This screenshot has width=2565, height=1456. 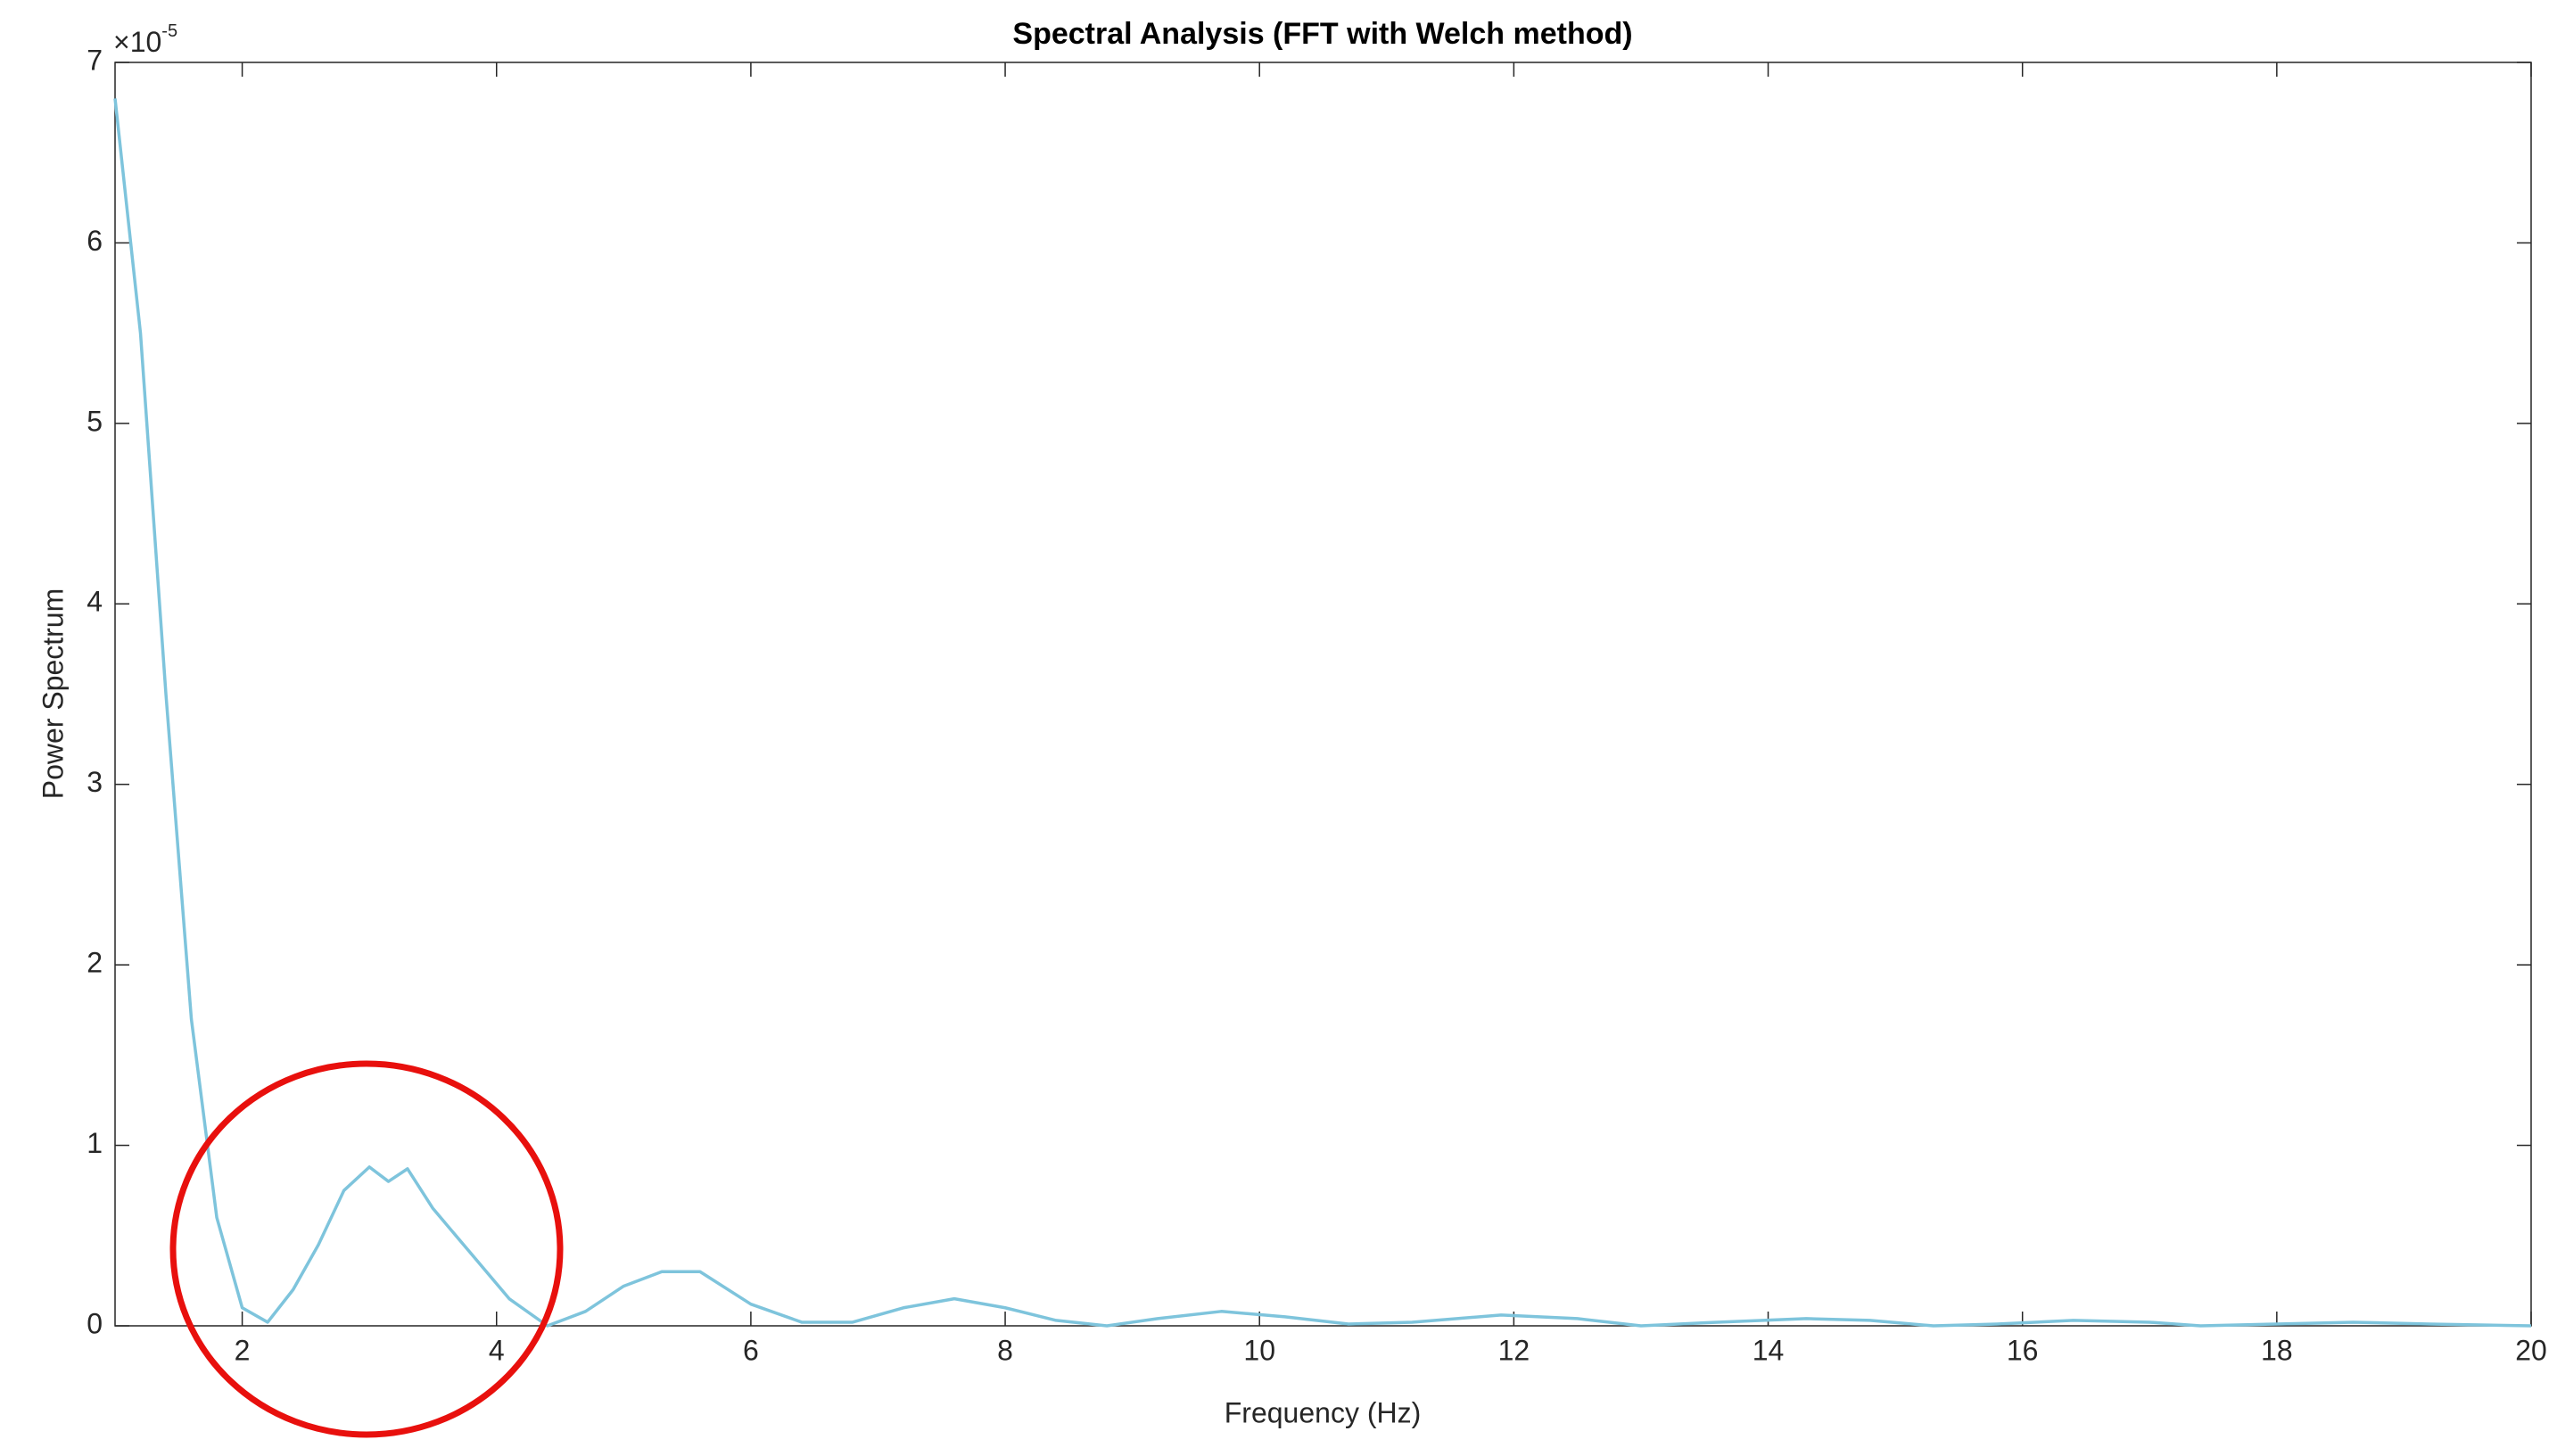 What do you see at coordinates (497, 1350) in the screenshot?
I see `x-tick-label: 4` at bounding box center [497, 1350].